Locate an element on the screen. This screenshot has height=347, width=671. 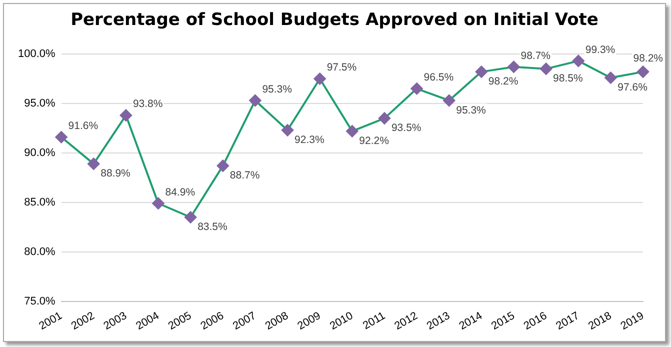
data-label: 92.2% is located at coordinates (374, 141).